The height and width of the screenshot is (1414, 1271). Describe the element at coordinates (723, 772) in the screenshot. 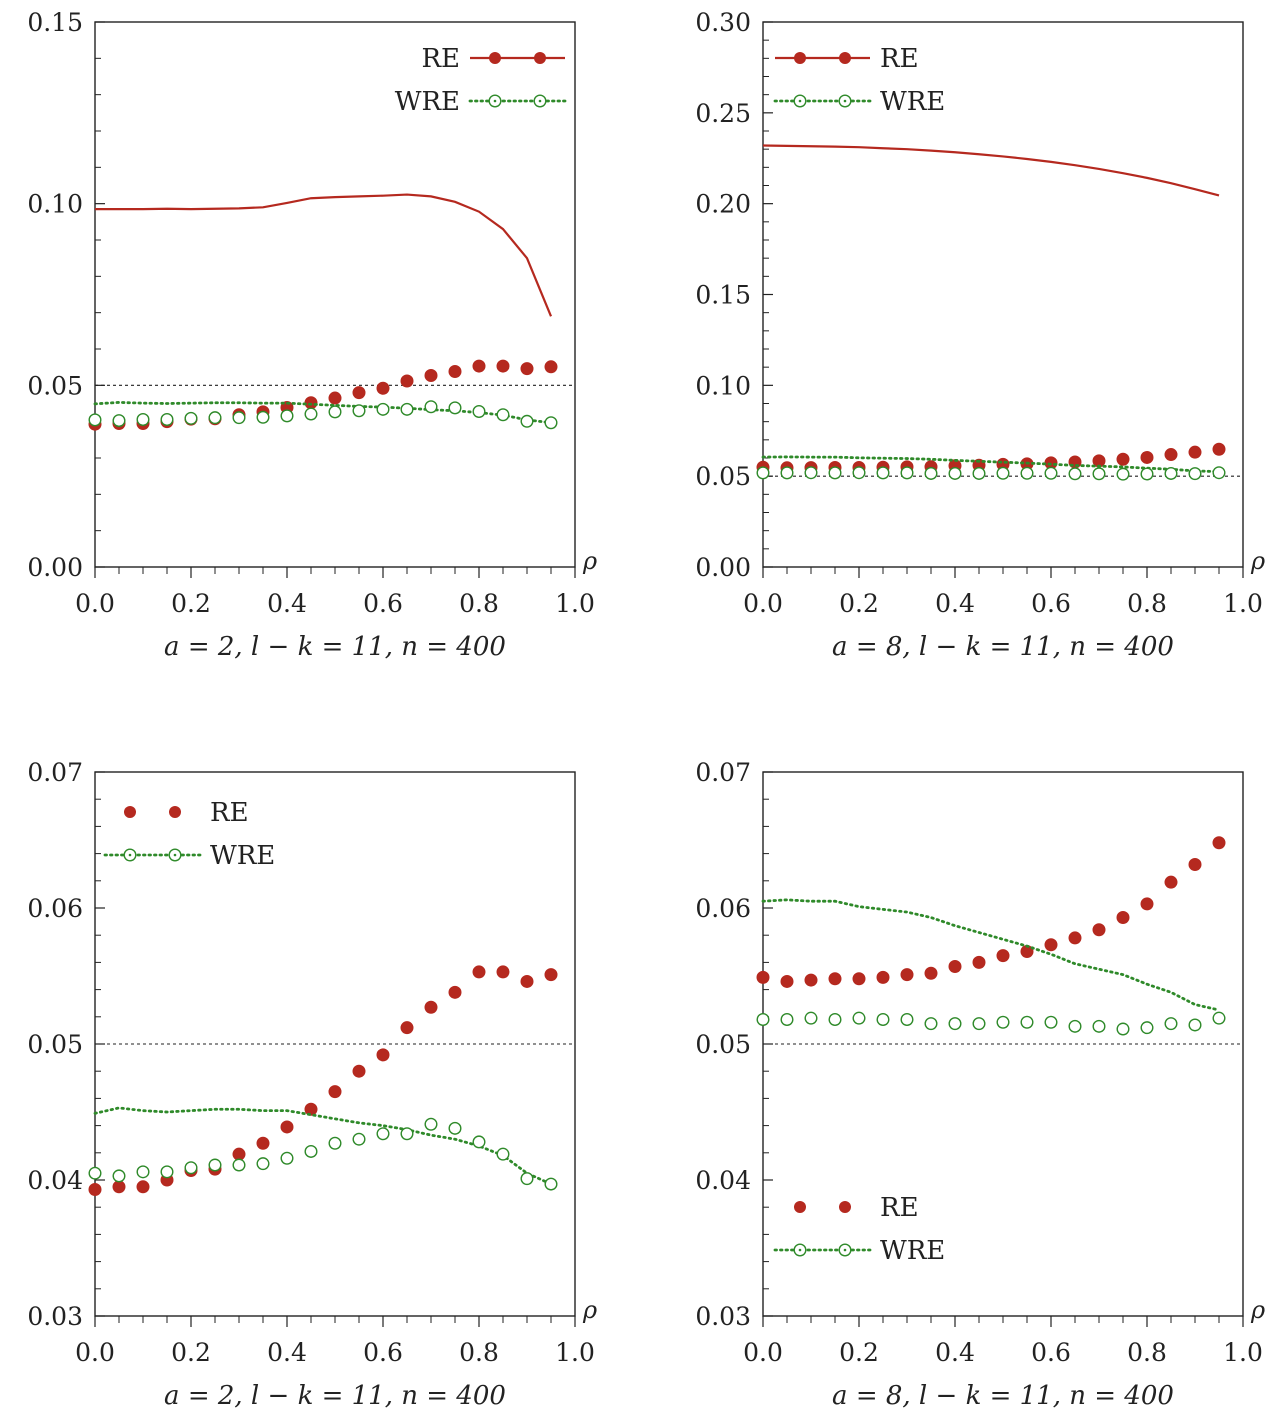

I see `y-tick-label: 0.07` at that location.